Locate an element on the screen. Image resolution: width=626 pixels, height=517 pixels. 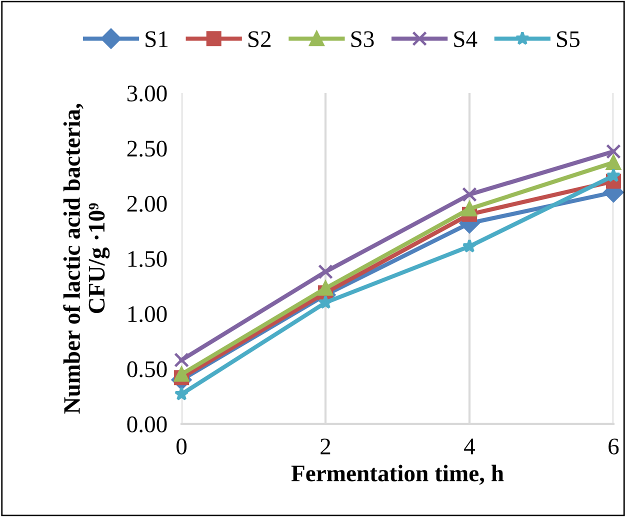
x-tick-label: 6 is located at coordinates (613, 446).